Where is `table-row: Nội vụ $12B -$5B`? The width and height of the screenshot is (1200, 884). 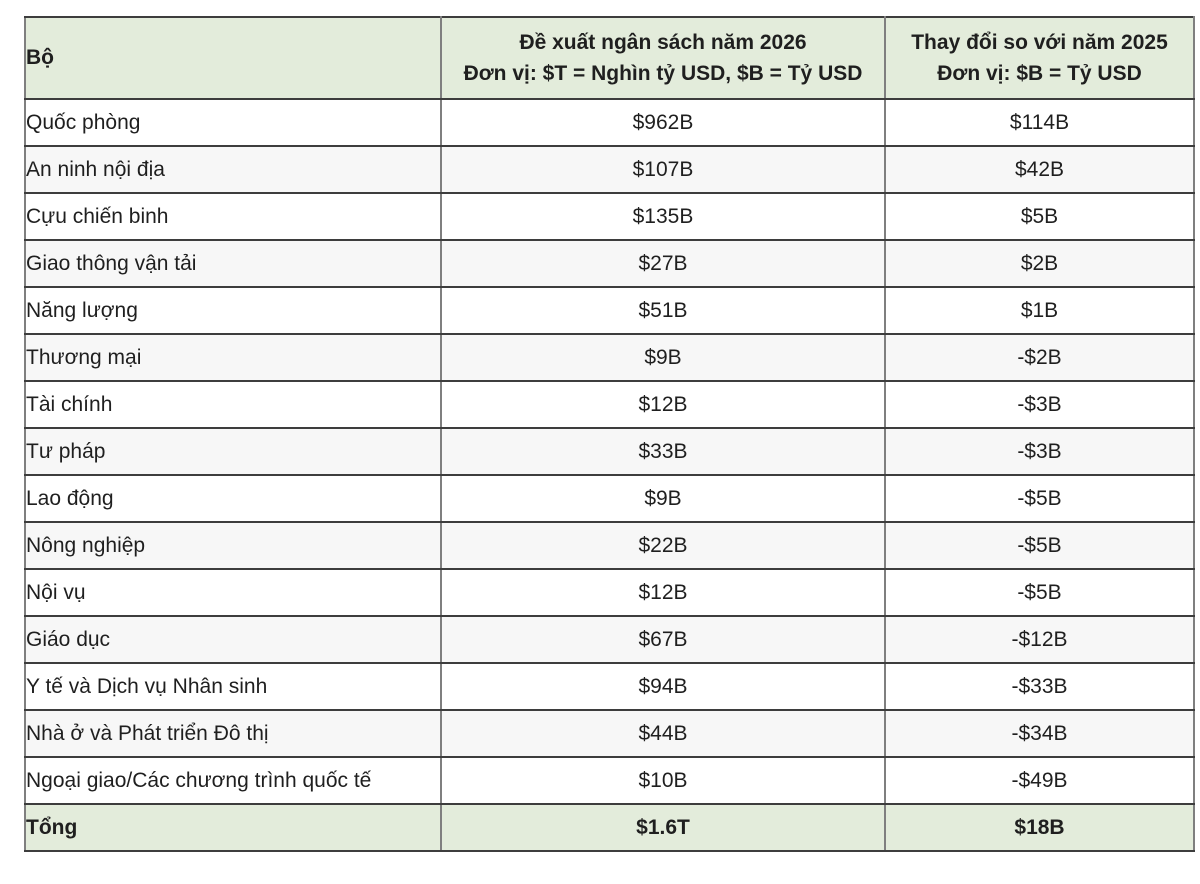 table-row: Nội vụ $12B -$5B is located at coordinates (609, 592).